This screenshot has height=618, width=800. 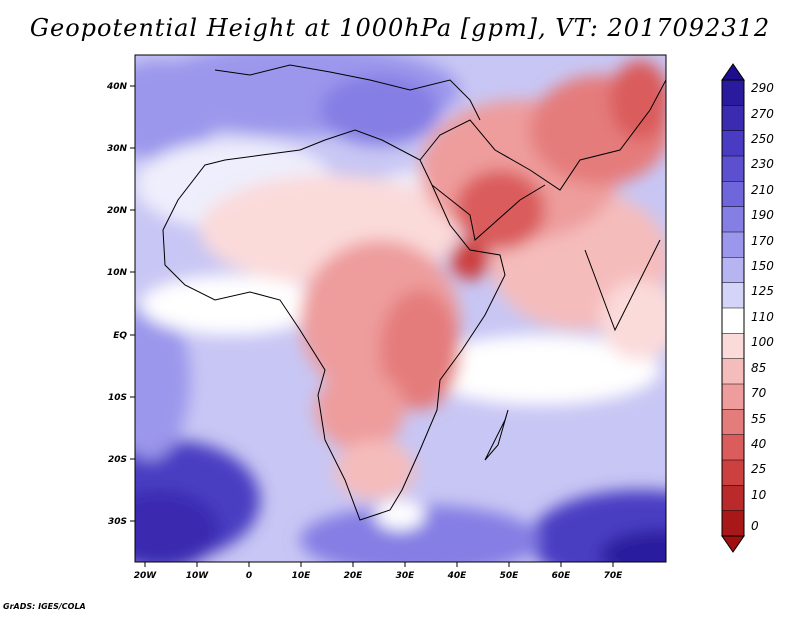 What do you see at coordinates (120, 336) in the screenshot?
I see `lat-label: EQ` at bounding box center [120, 336].